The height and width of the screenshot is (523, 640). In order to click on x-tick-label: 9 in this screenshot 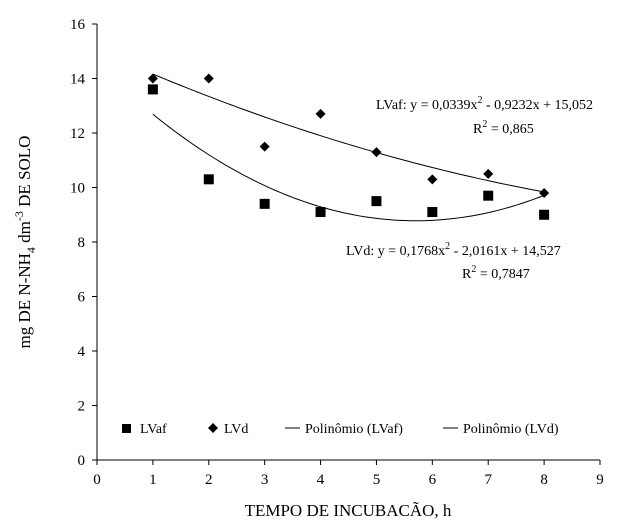, I will do `click(600, 480)`.